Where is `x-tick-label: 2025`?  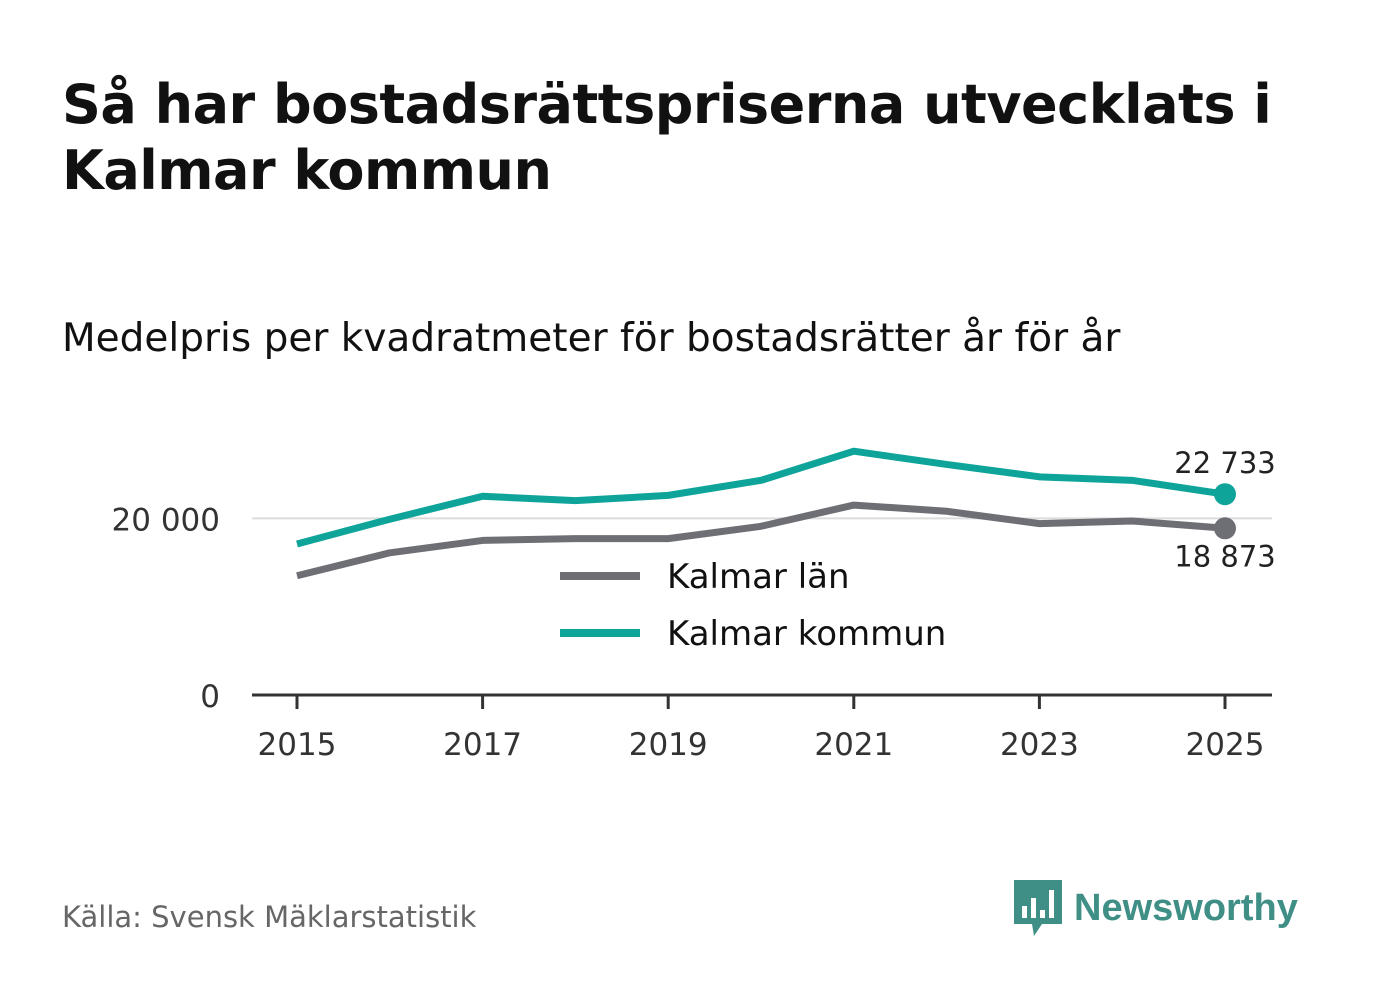
x-tick-label: 2025 is located at coordinates (1225, 745).